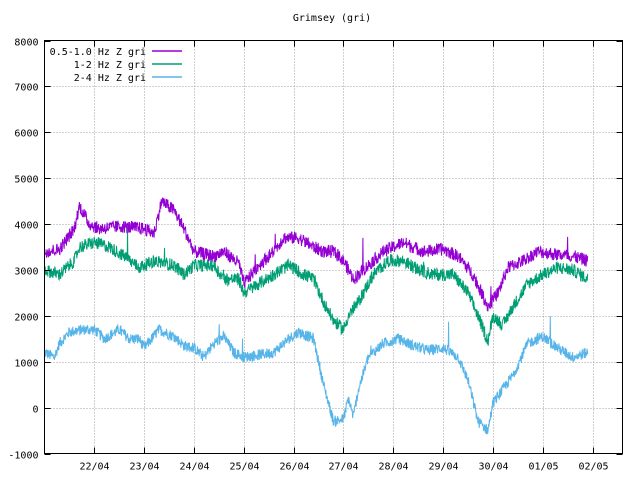 The height and width of the screenshot is (480, 640). Describe the element at coordinates (26, 180) in the screenshot. I see `y-tick-label: 5000` at that location.